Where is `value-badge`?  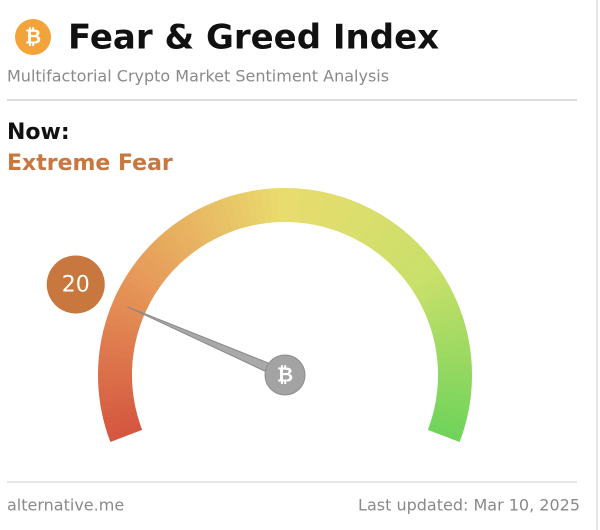 value-badge is located at coordinates (75, 284).